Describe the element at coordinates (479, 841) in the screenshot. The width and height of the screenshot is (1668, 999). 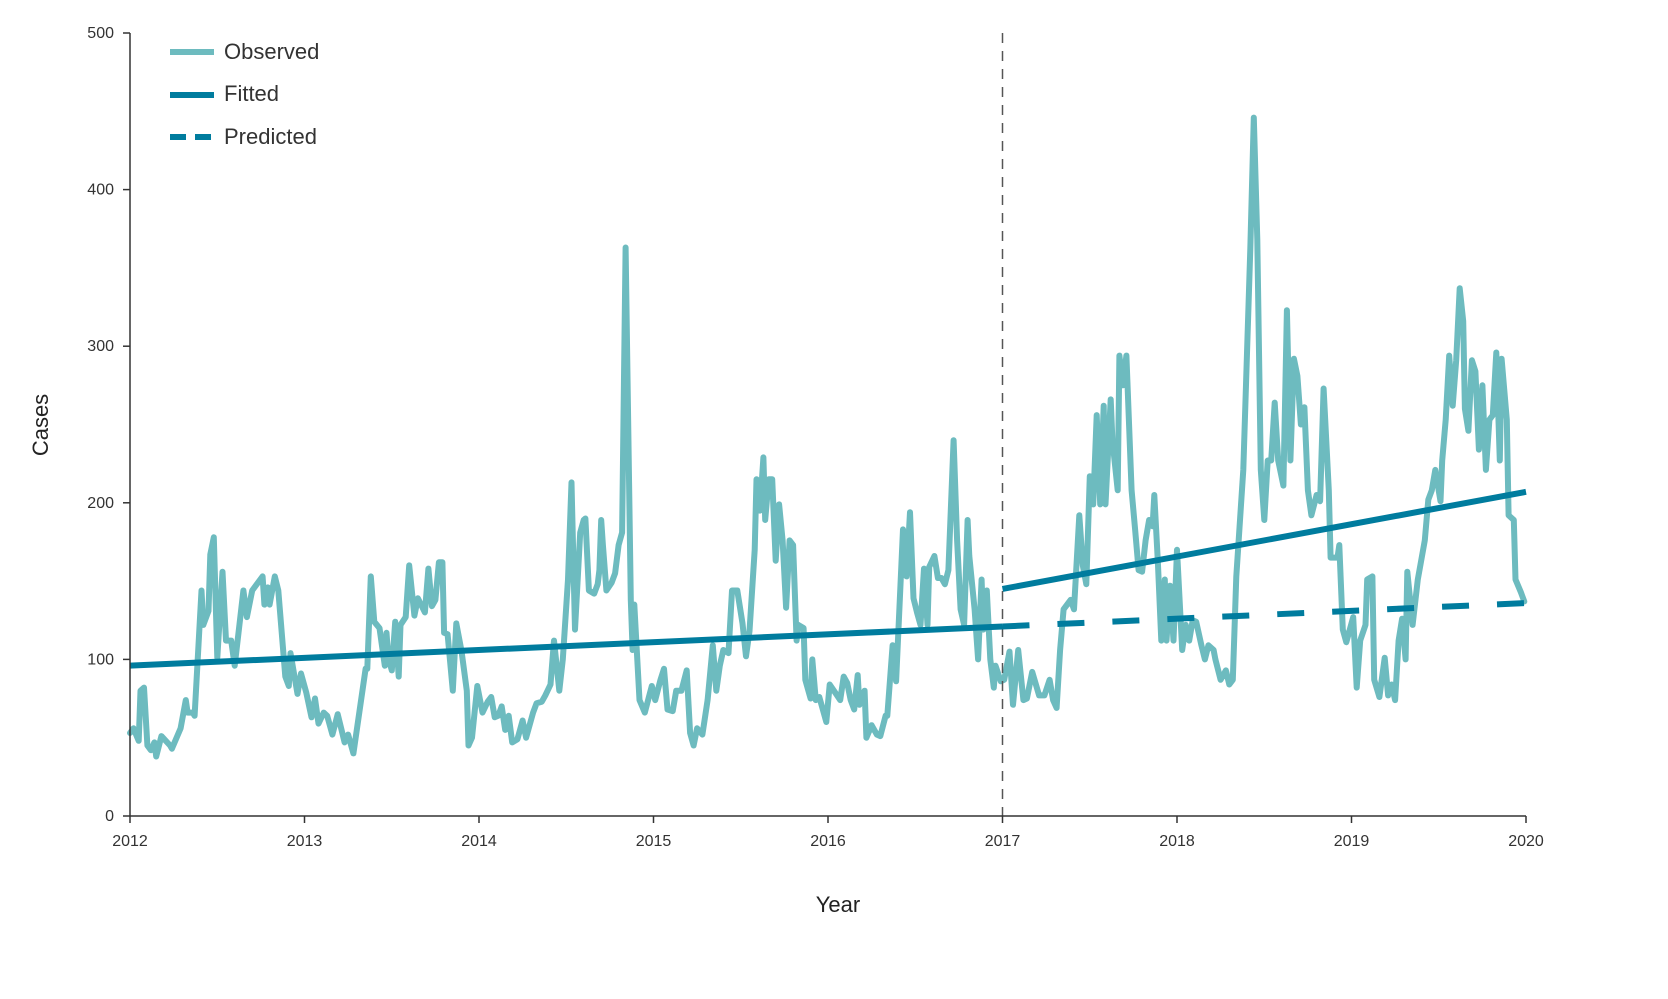
I see `x-tick-label: 2014` at that location.